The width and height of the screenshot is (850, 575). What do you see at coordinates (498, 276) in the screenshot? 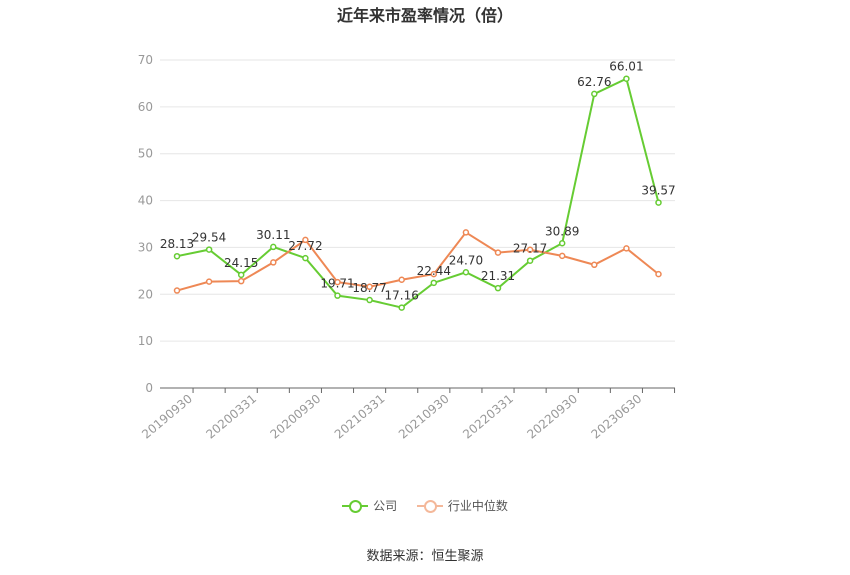
I see `data-label: 21.31` at bounding box center [498, 276].